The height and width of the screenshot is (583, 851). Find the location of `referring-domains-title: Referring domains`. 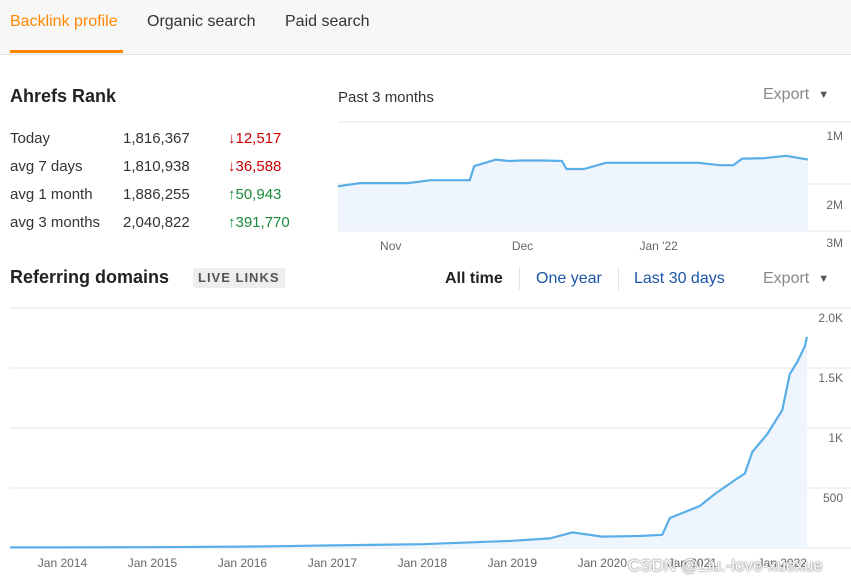

referring-domains-title: Referring domains is located at coordinates (90, 277).